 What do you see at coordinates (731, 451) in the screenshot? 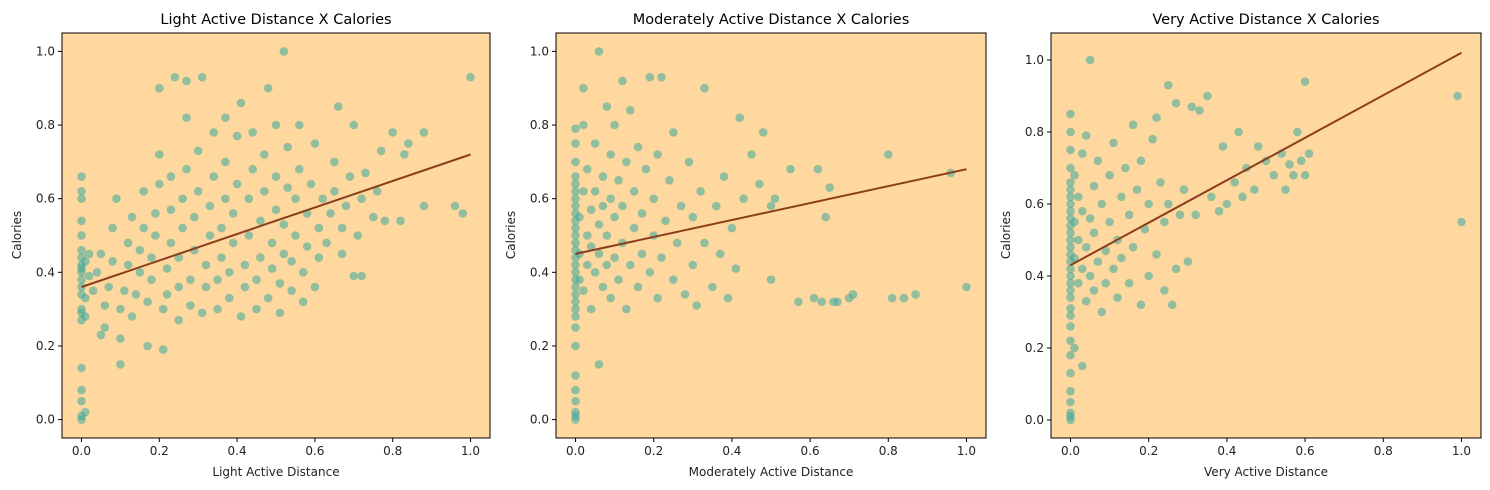
I see `x-tick-label: 0.4` at bounding box center [731, 451].